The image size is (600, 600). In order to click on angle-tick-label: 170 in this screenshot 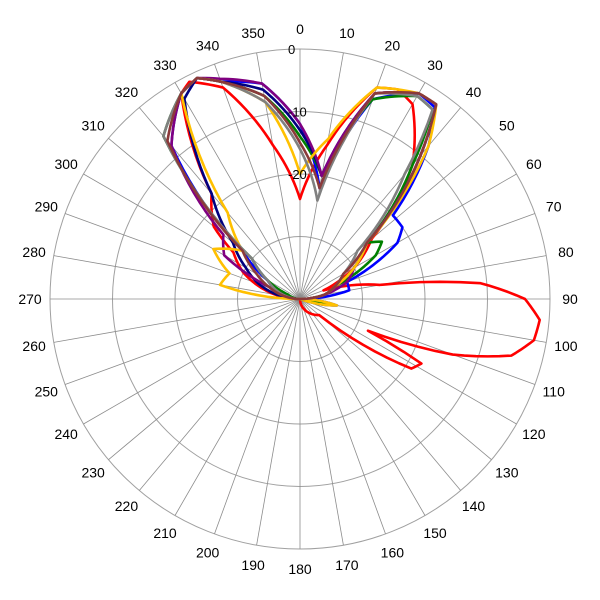, I will do `click(347, 565)`.